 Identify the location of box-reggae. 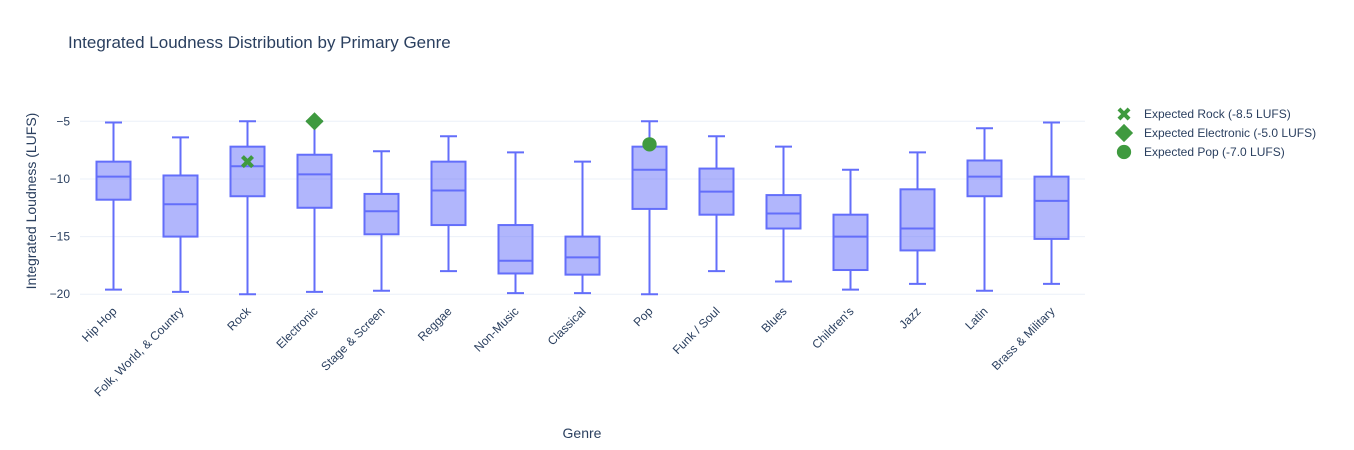
(448, 204).